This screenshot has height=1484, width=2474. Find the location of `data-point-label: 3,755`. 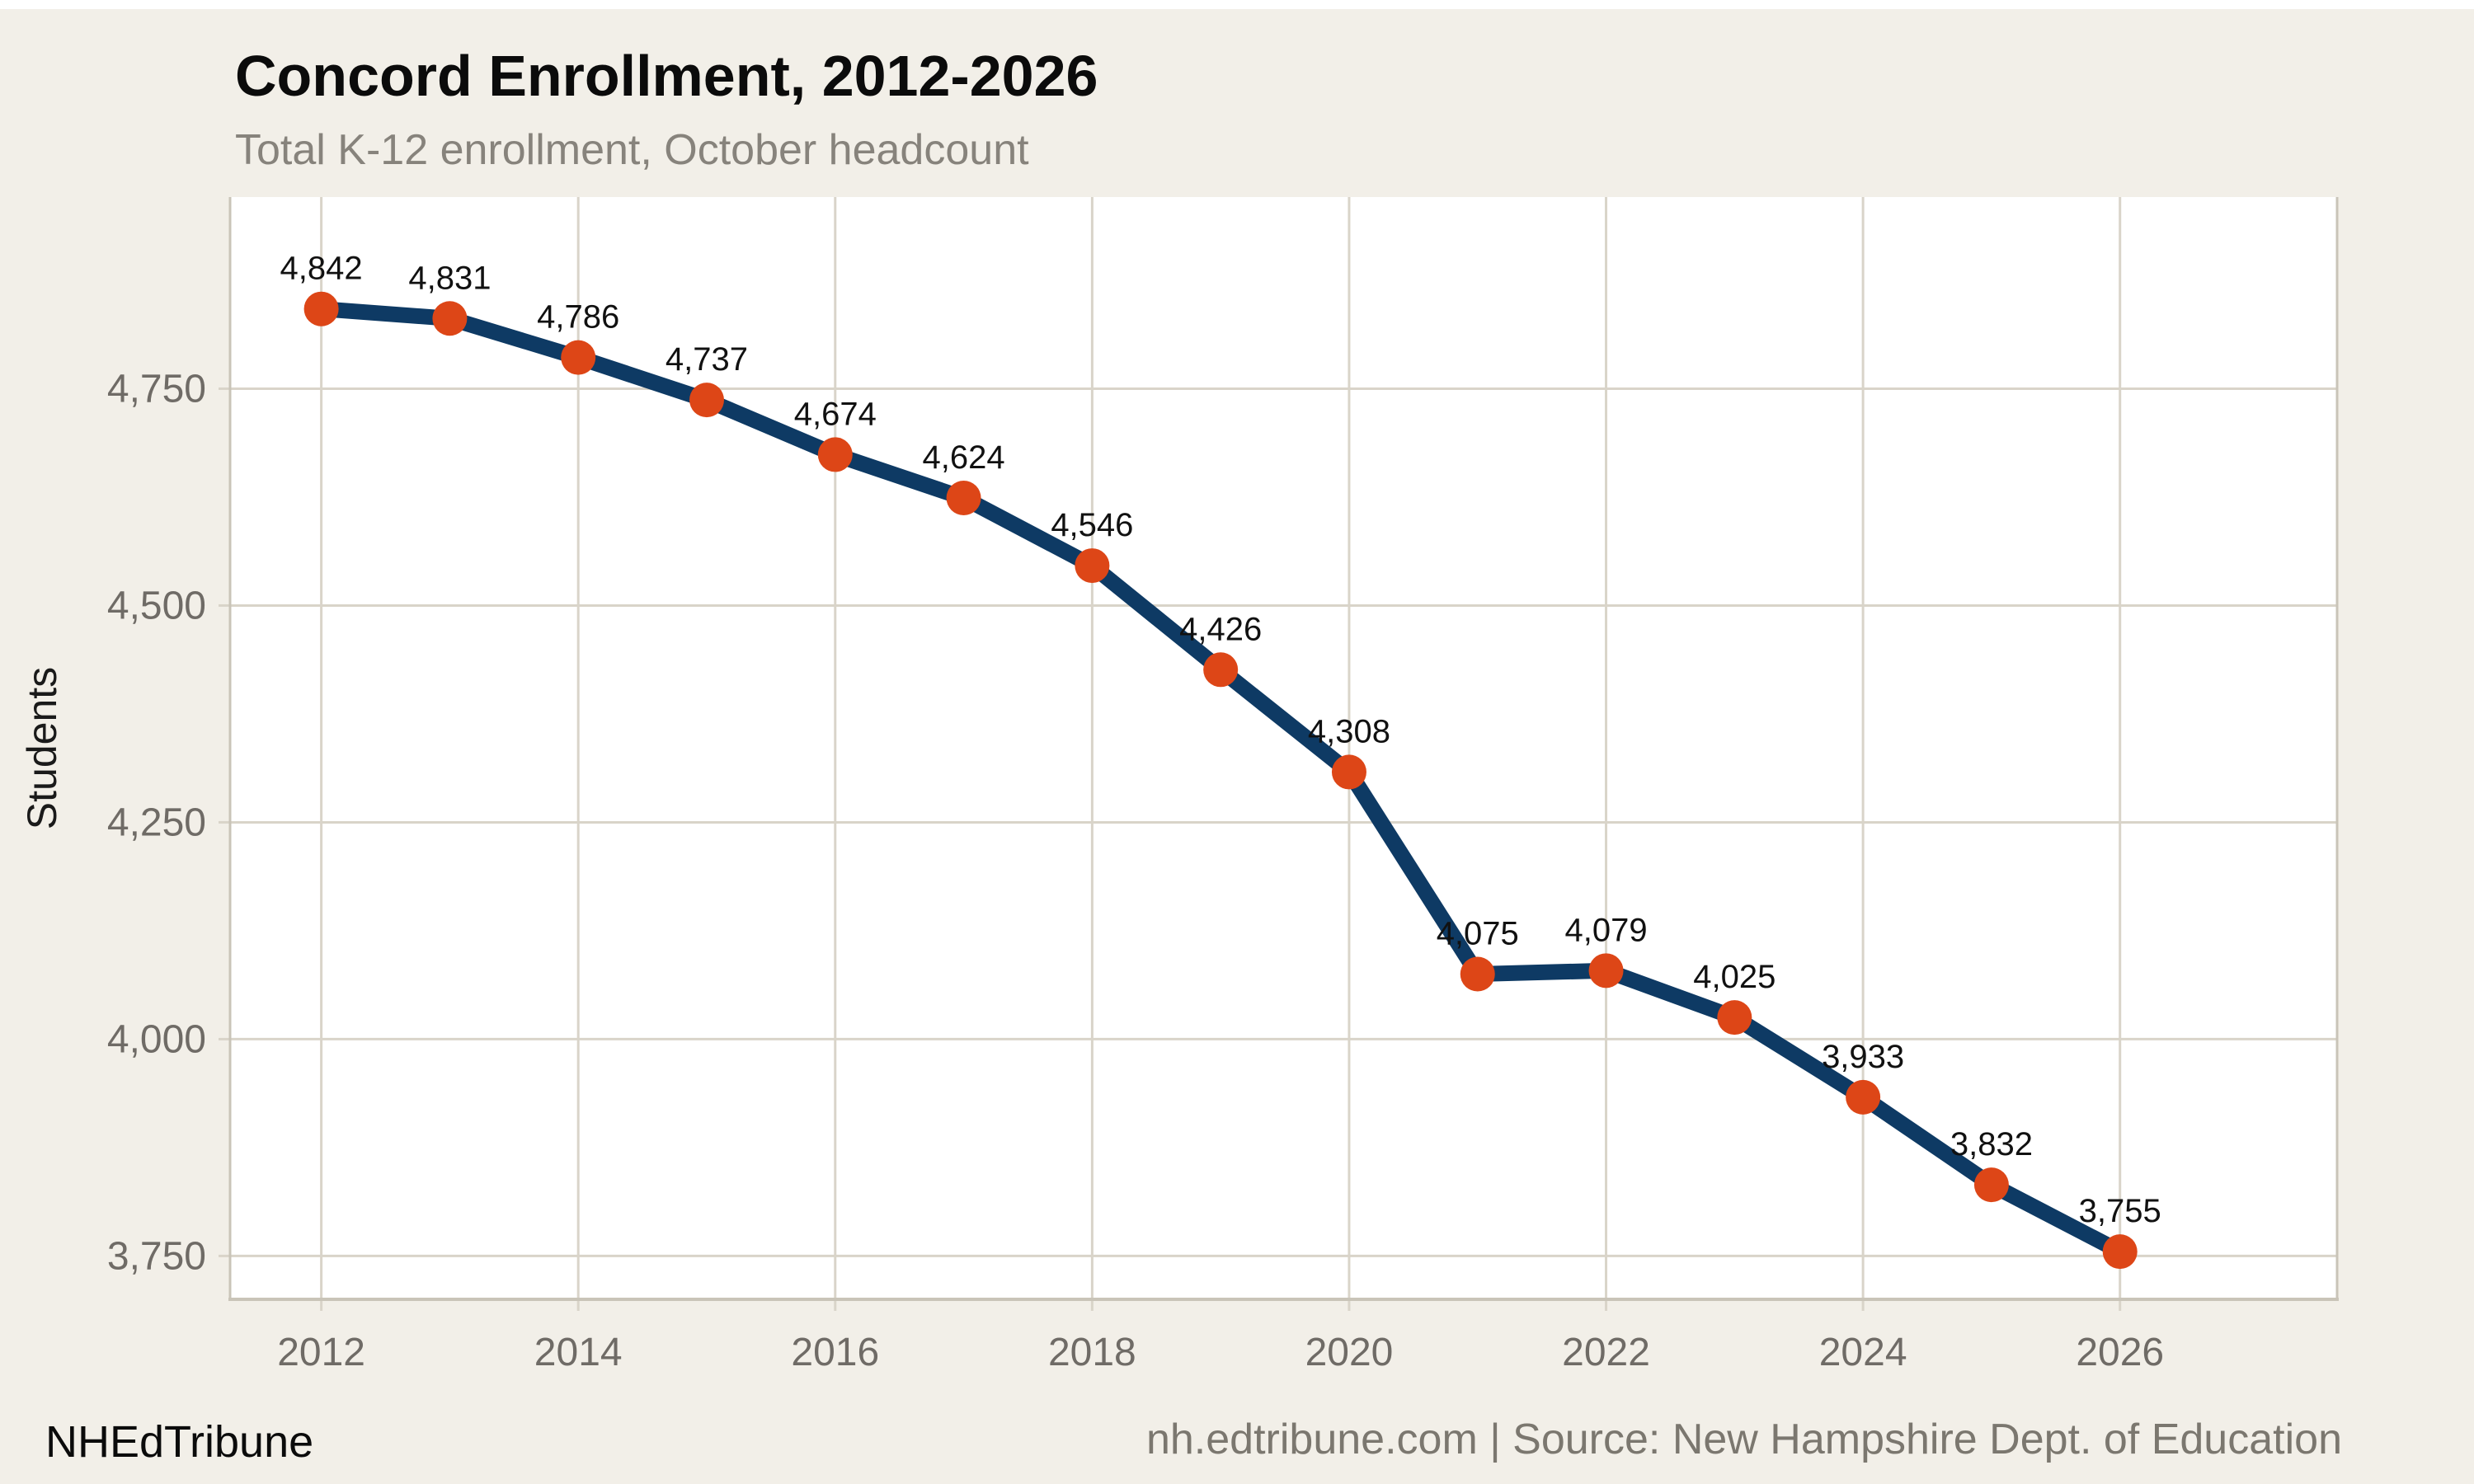

data-point-label: 3,755 is located at coordinates (2120, 1211).